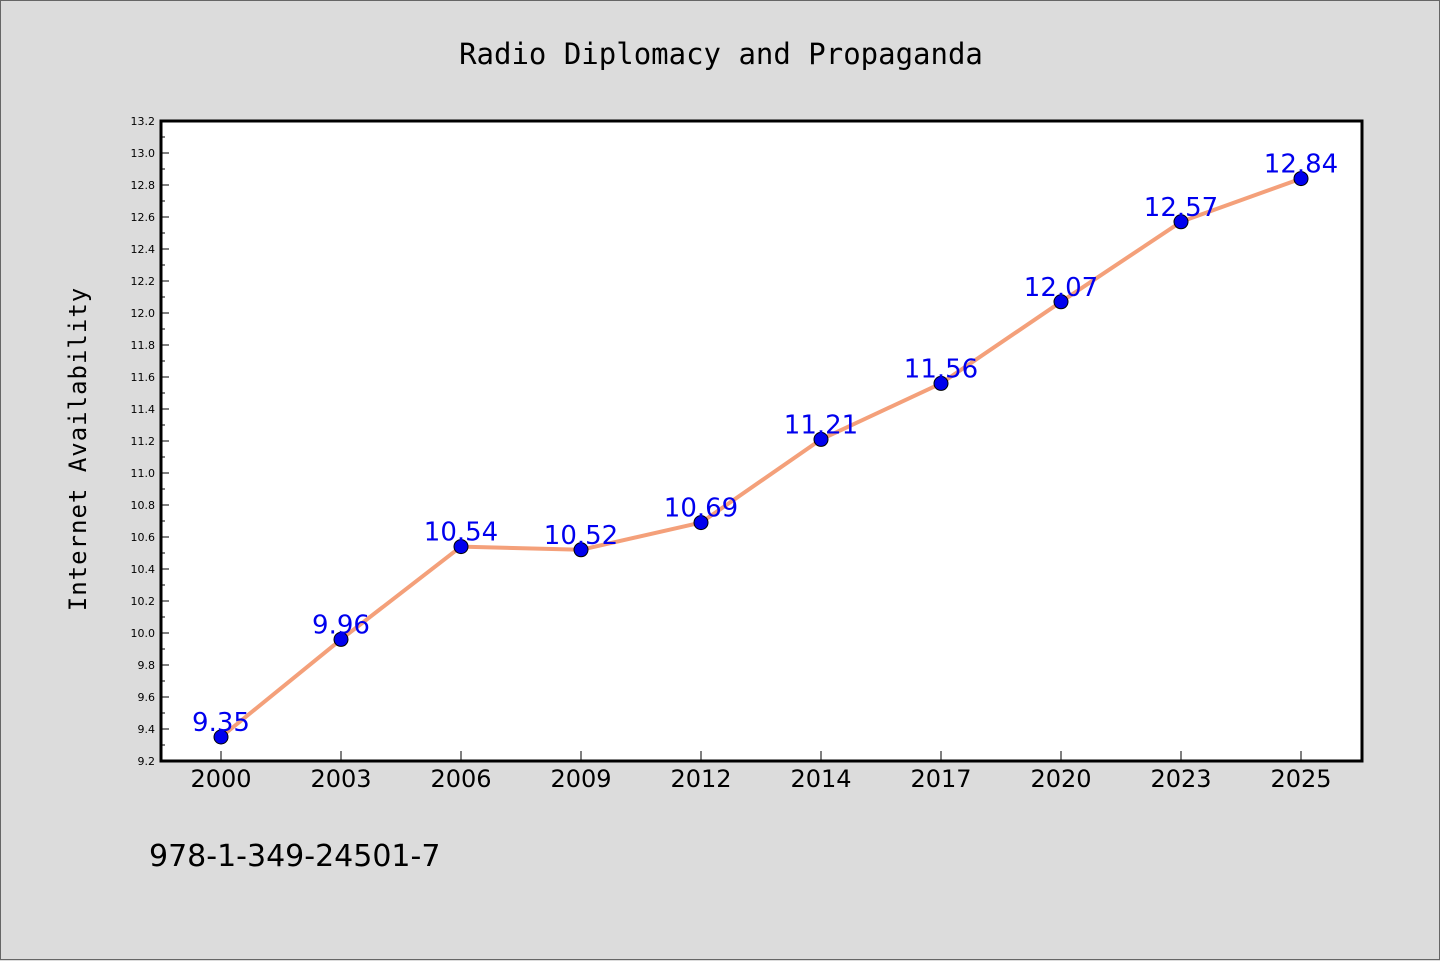 This screenshot has width=1440, height=961. Describe the element at coordinates (820, 779) in the screenshot. I see `x-tick-label: 2014` at that location.